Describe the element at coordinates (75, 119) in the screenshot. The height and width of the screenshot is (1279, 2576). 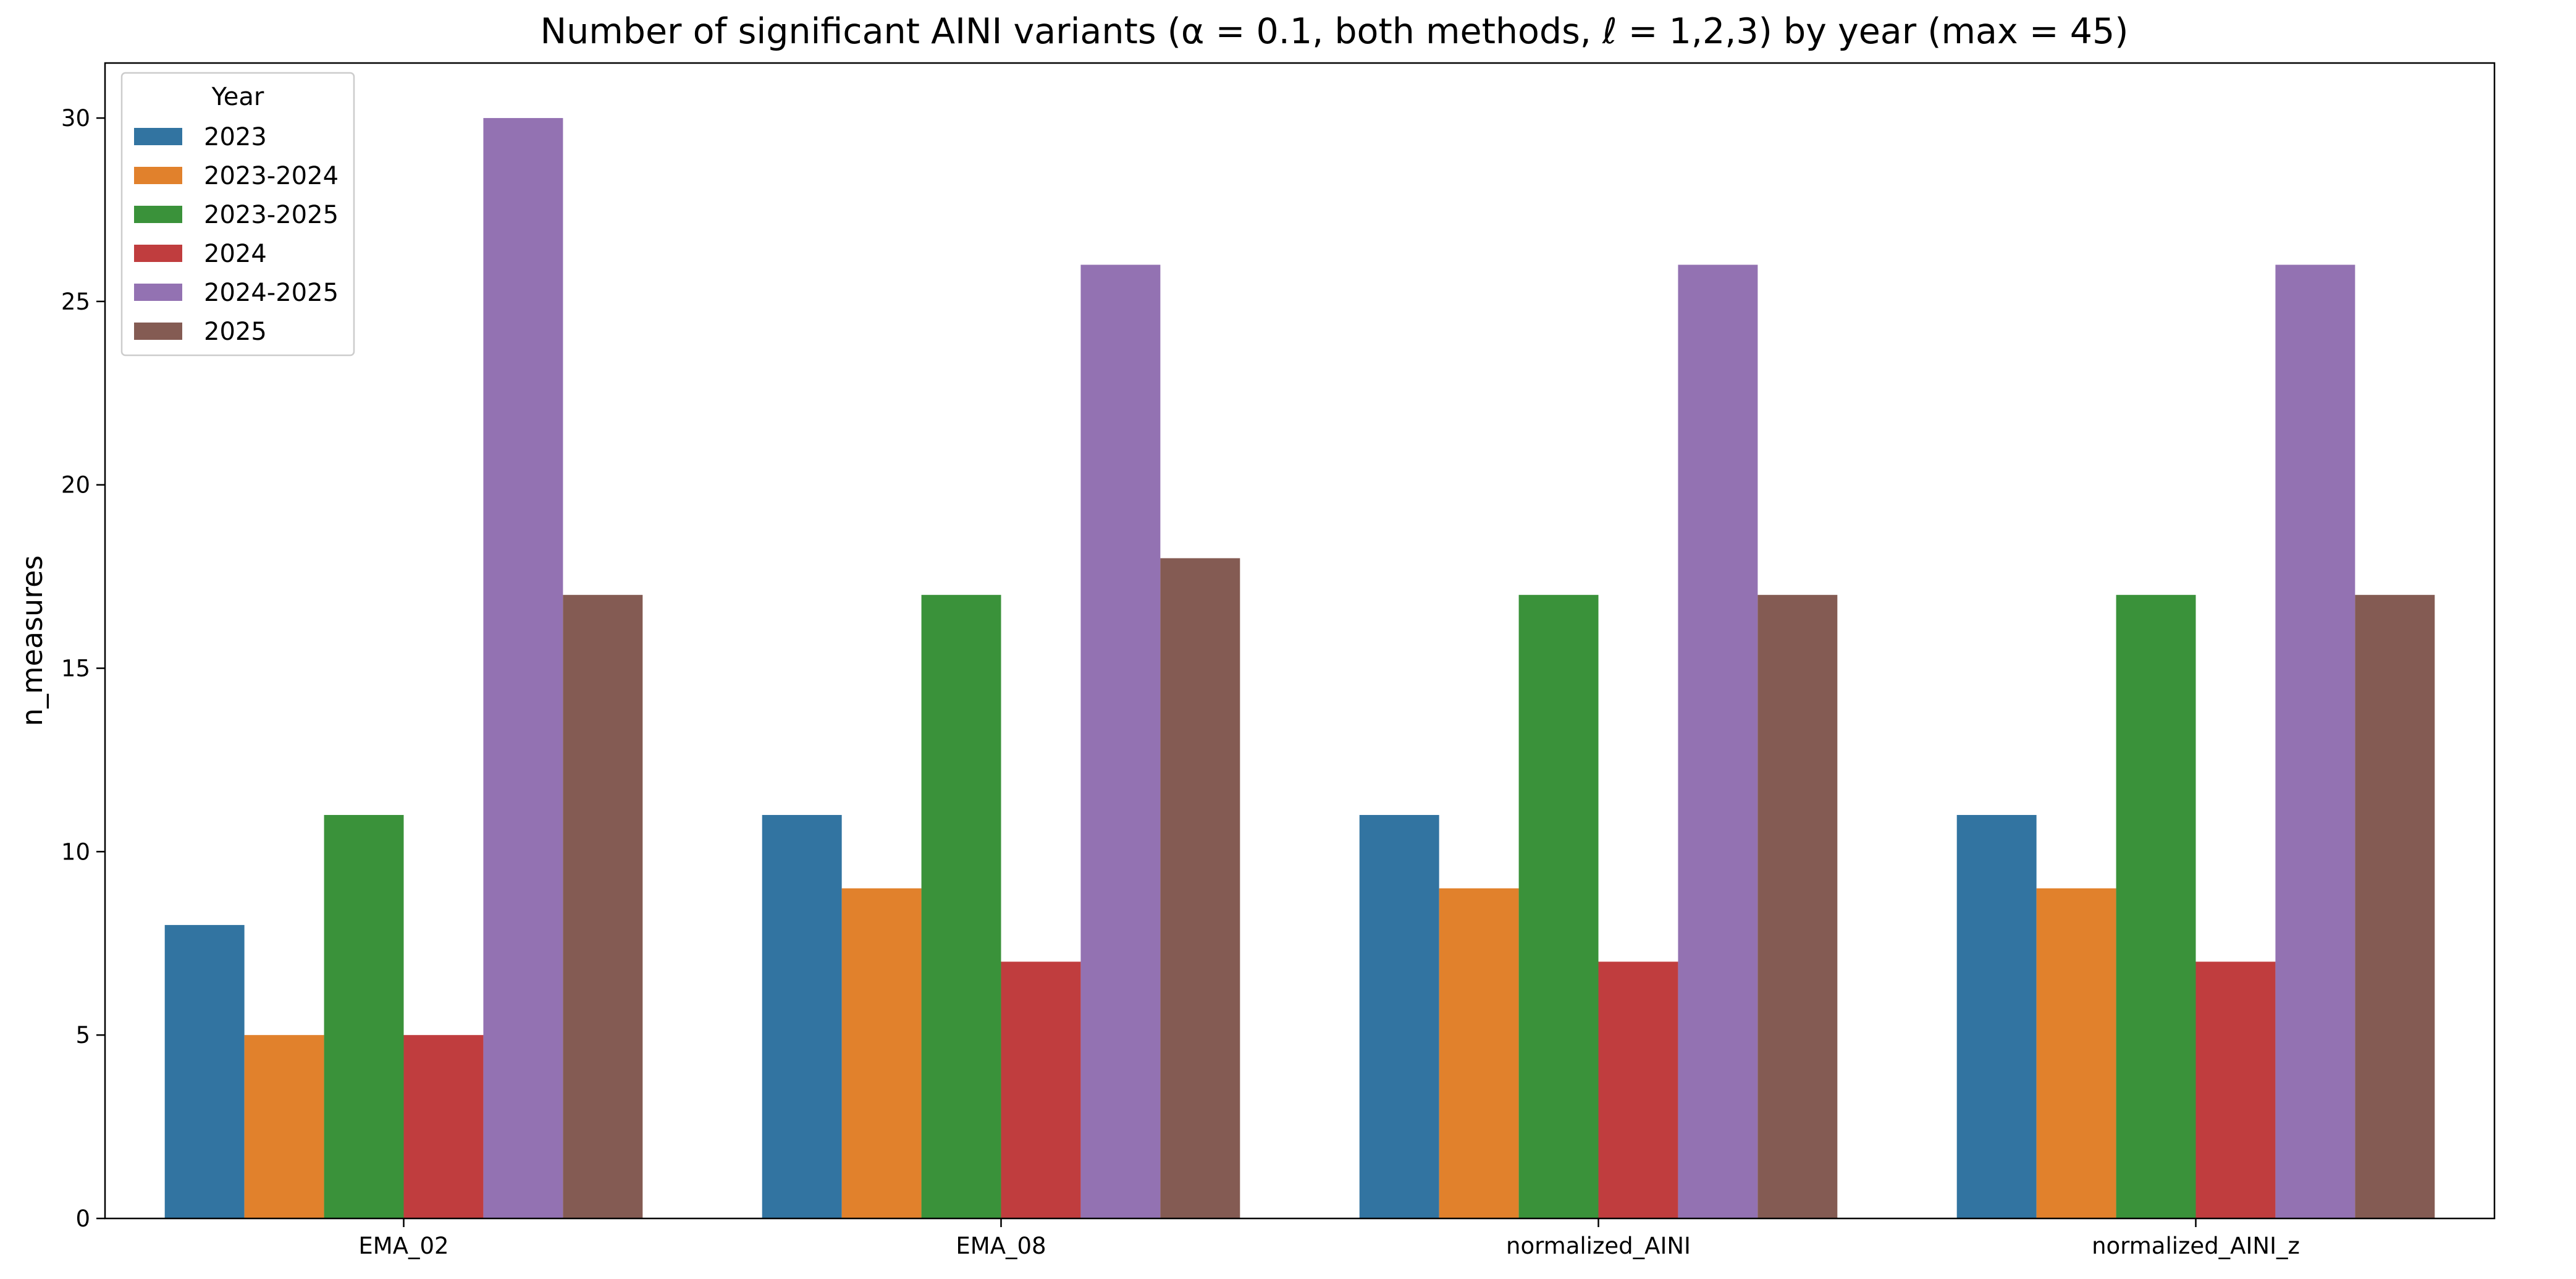
I see `y-tick-label: 30` at that location.